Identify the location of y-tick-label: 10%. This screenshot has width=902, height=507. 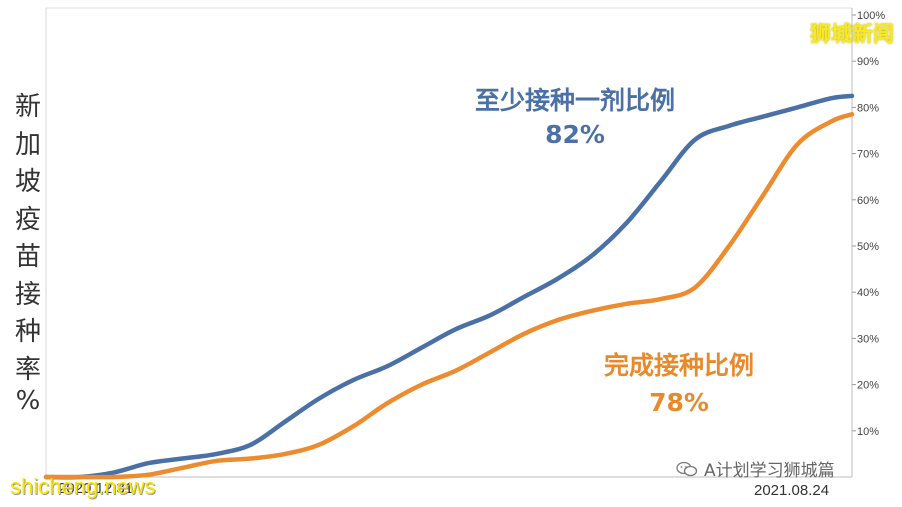
(868, 432).